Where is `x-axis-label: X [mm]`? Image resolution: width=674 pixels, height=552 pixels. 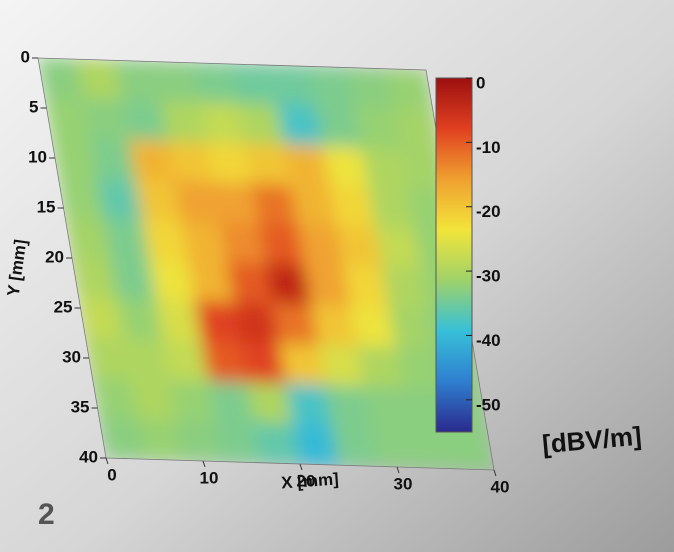 x-axis-label: X [mm] is located at coordinates (310, 481).